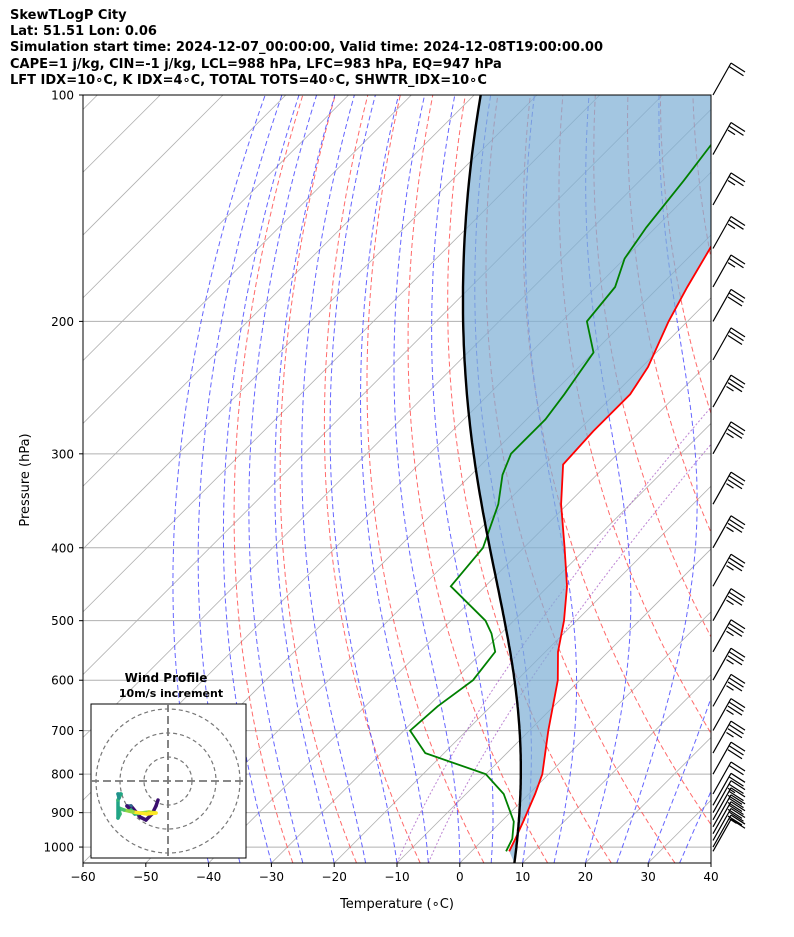  I want to click on x-tick-label: −40, so click(208, 877).